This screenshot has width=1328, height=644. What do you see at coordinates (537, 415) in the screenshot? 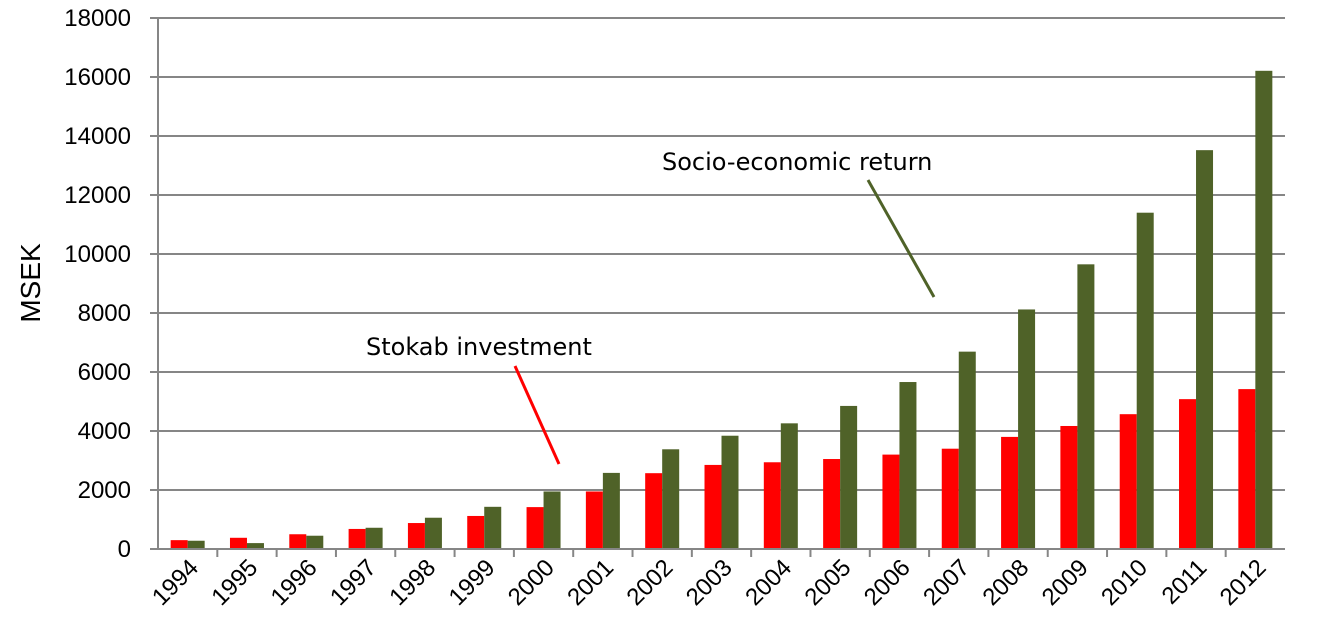
I see `annotation-stokab-investment-arrow` at bounding box center [537, 415].